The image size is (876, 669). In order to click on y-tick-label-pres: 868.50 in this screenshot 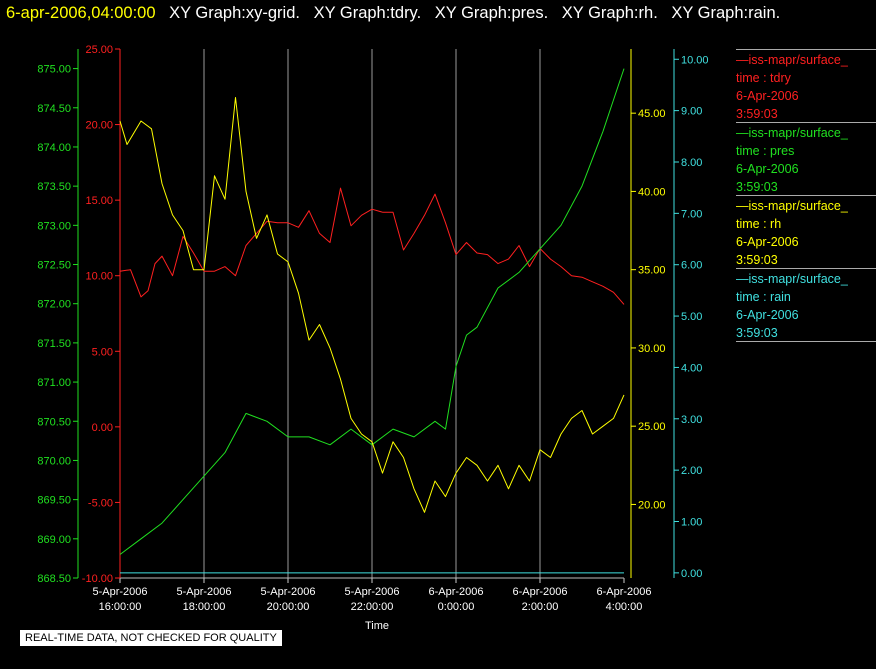, I will do `click(54, 579)`.